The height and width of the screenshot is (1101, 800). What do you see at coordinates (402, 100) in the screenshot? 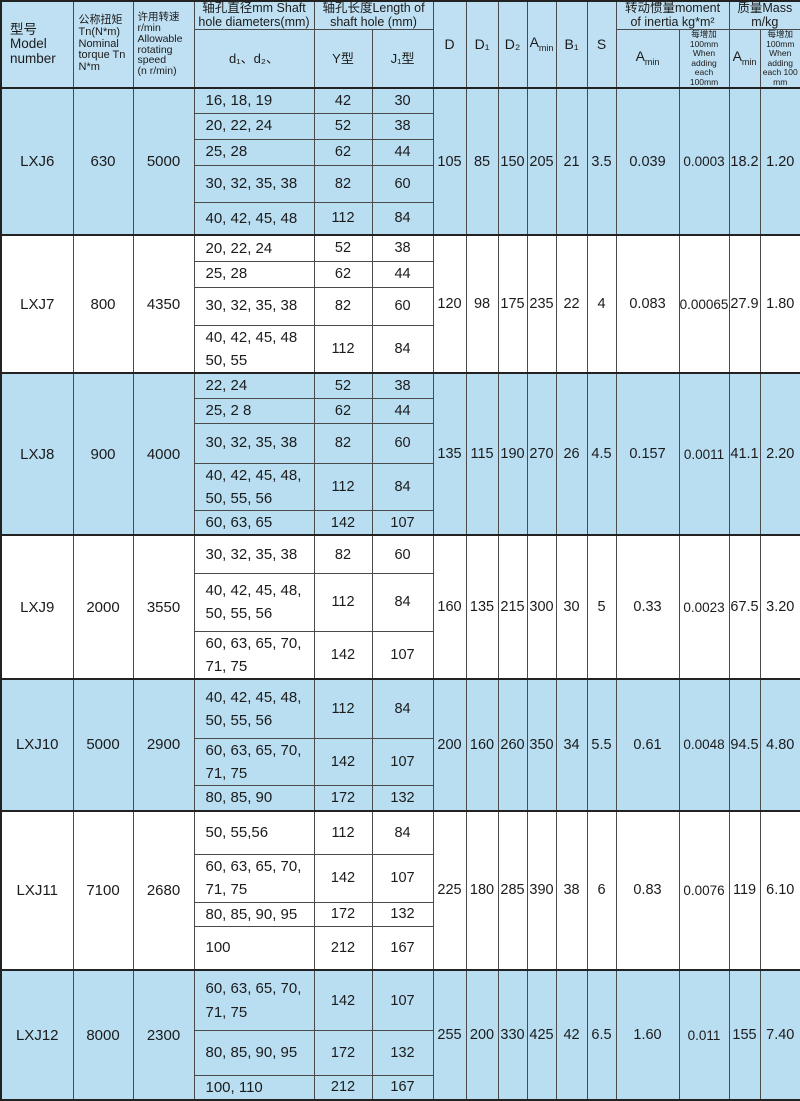
I see `cell-j1-type-length: 30` at bounding box center [402, 100].